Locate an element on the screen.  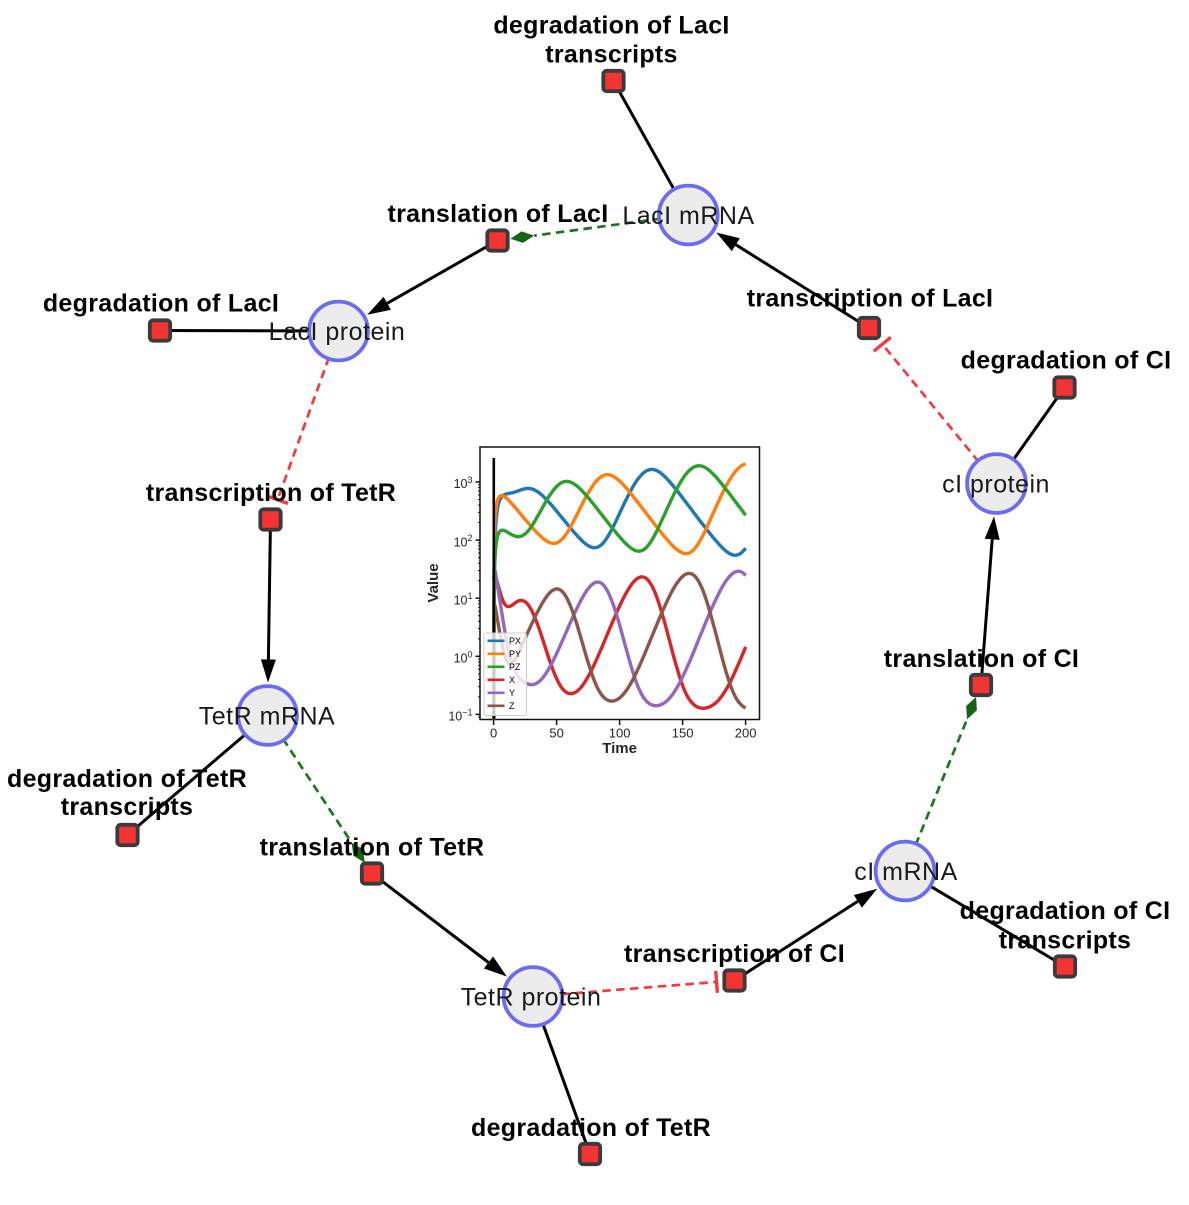
svg-text: cI protein is located at coordinates (996, 485).